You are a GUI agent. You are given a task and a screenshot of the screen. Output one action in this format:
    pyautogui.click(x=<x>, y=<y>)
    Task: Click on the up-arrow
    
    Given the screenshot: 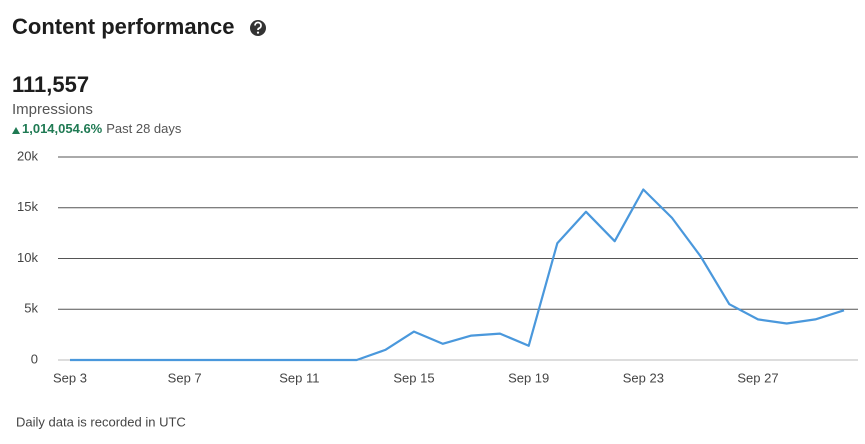 What is the action you would take?
    pyautogui.click(x=16, y=130)
    